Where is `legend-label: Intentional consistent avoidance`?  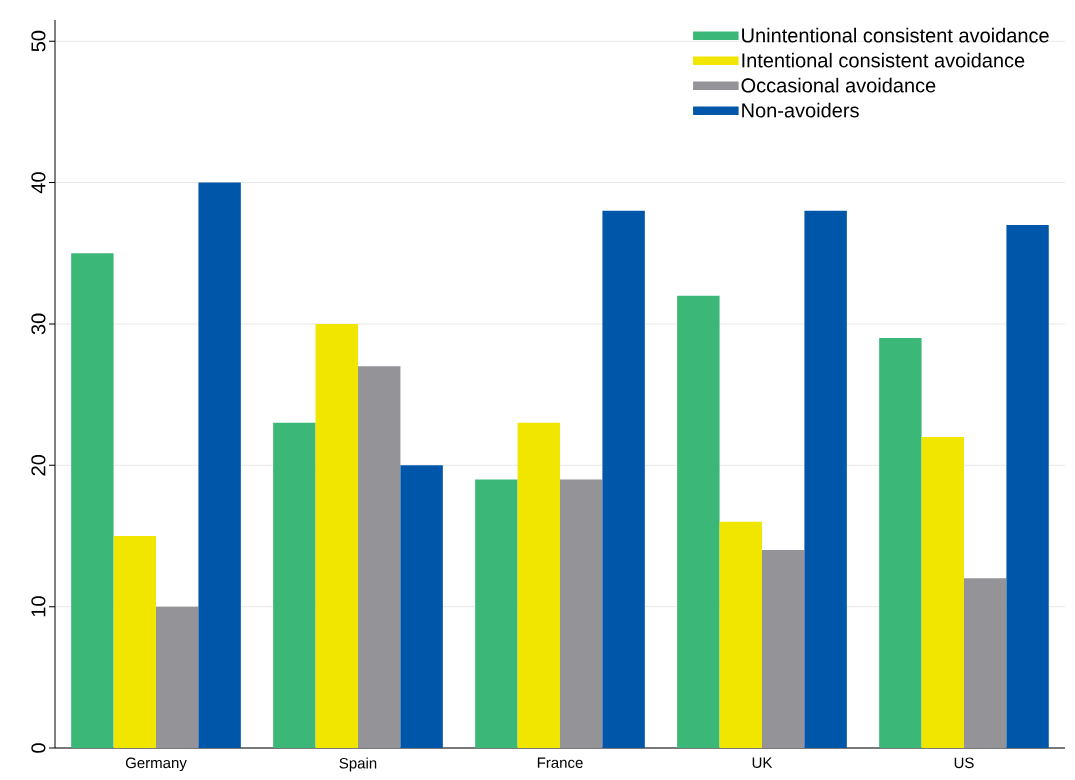 legend-label: Intentional consistent avoidance is located at coordinates (883, 60).